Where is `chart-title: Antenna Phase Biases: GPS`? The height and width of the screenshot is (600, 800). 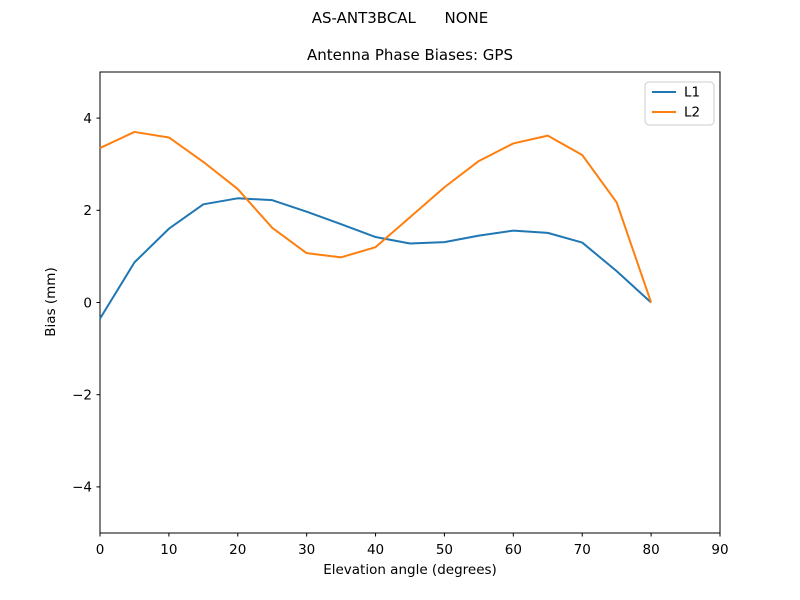
chart-title: Antenna Phase Biases: GPS is located at coordinates (410, 55).